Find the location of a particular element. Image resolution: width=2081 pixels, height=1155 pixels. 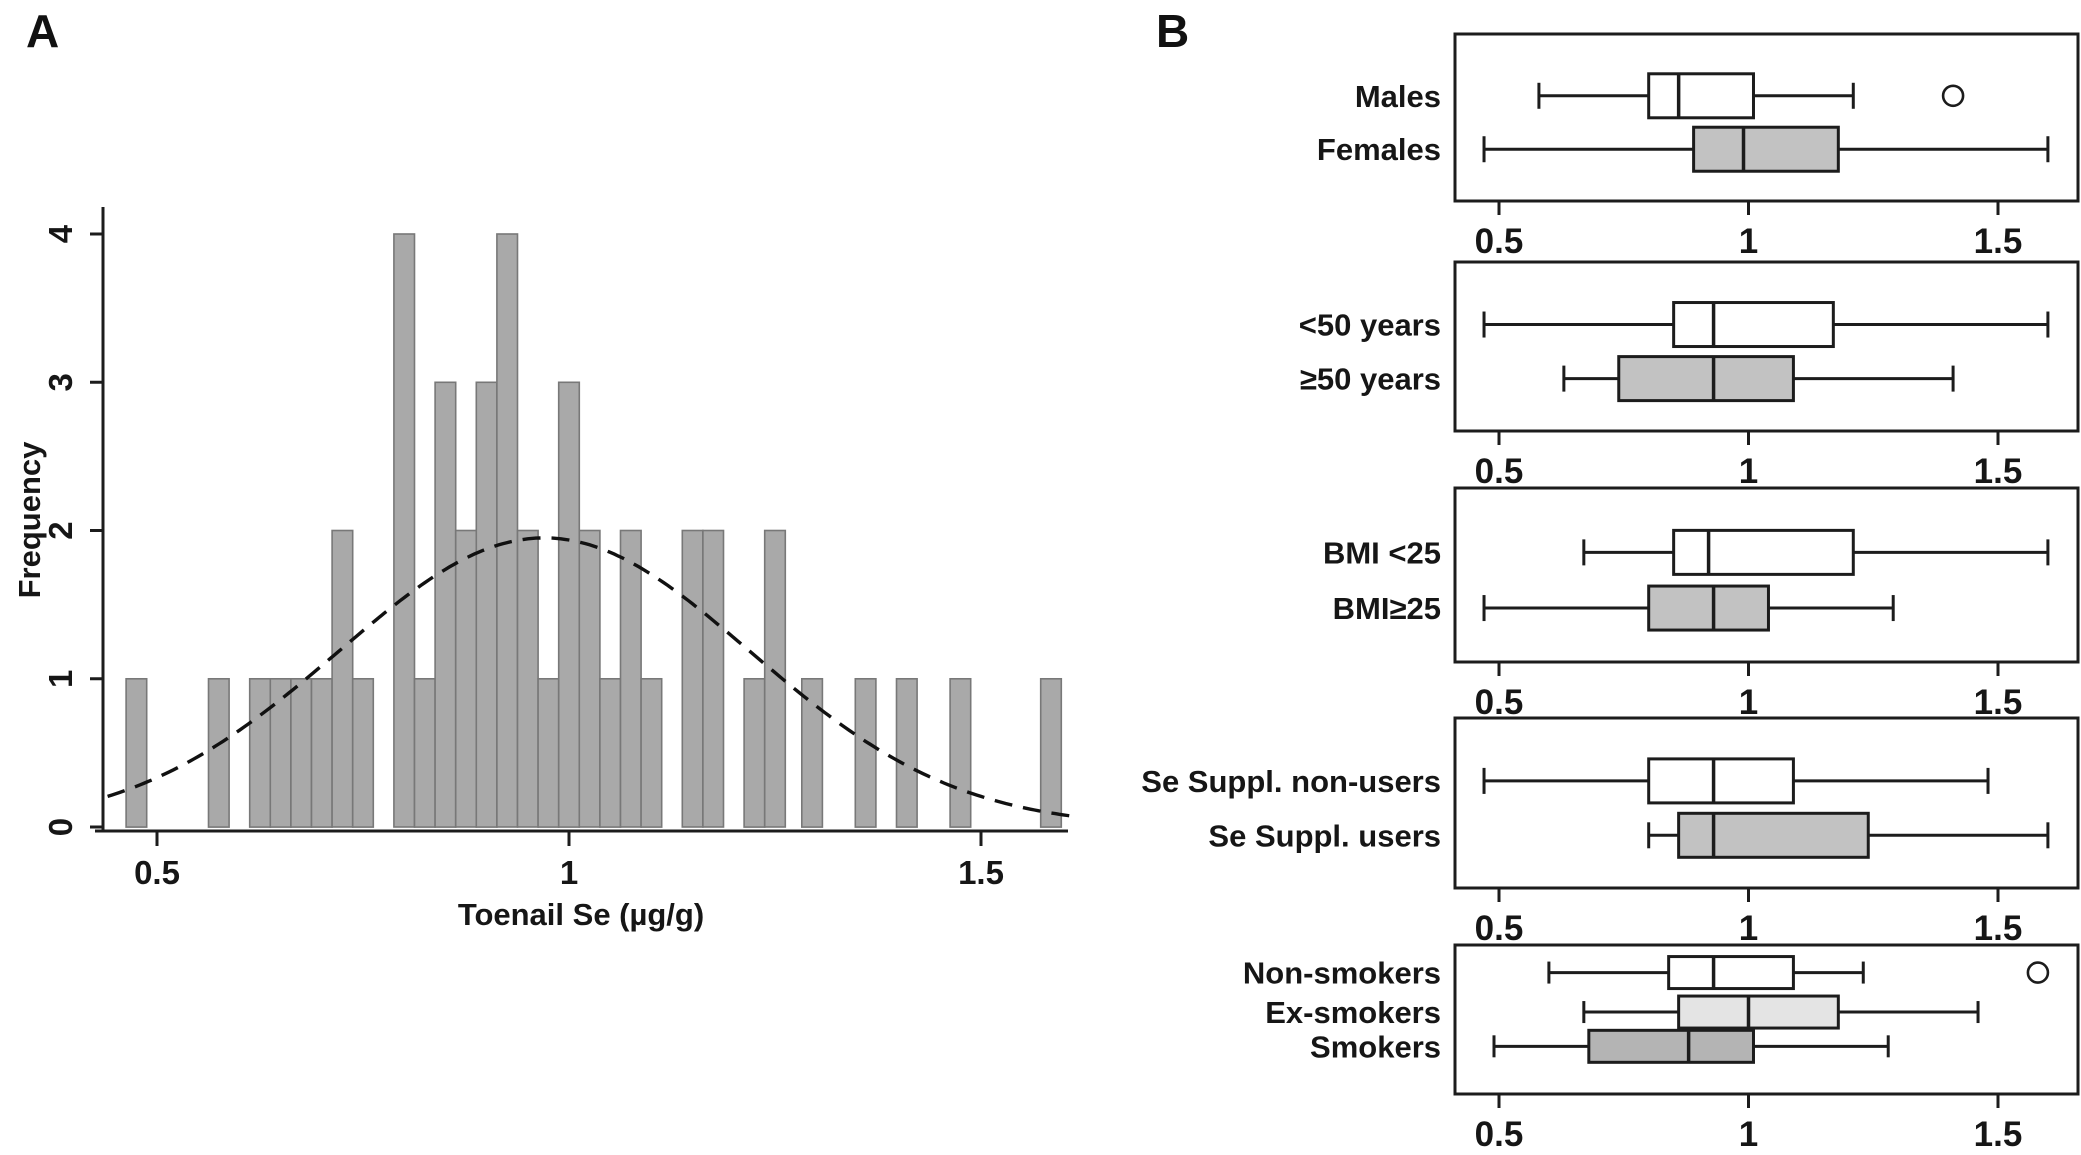

normal-curve is located at coordinates (592, 677).